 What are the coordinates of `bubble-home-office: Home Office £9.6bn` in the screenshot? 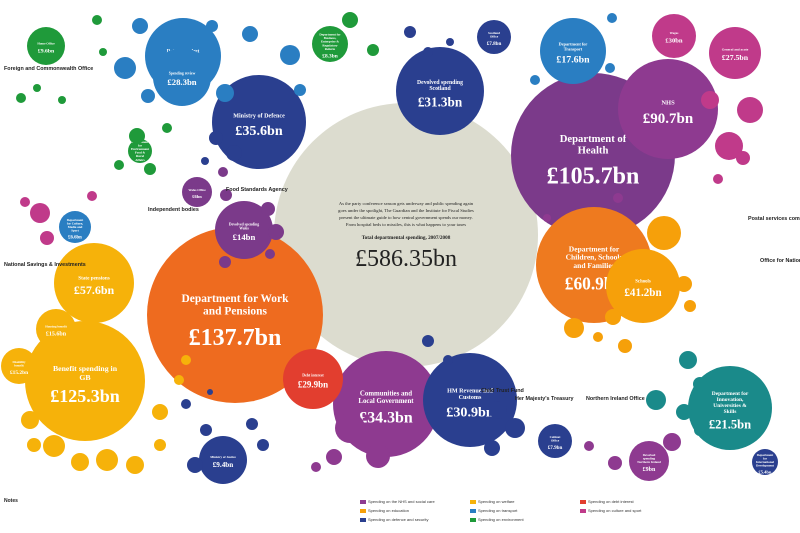 It's located at (46, 46).